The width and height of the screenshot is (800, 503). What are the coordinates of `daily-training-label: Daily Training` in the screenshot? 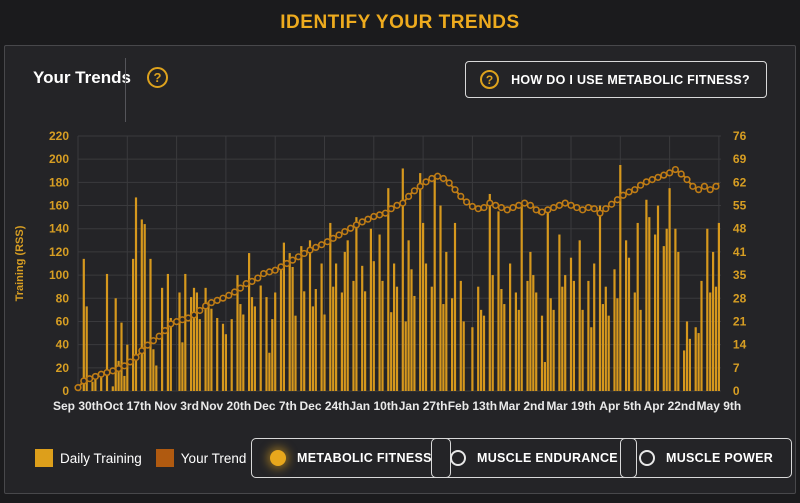 It's located at (101, 458).